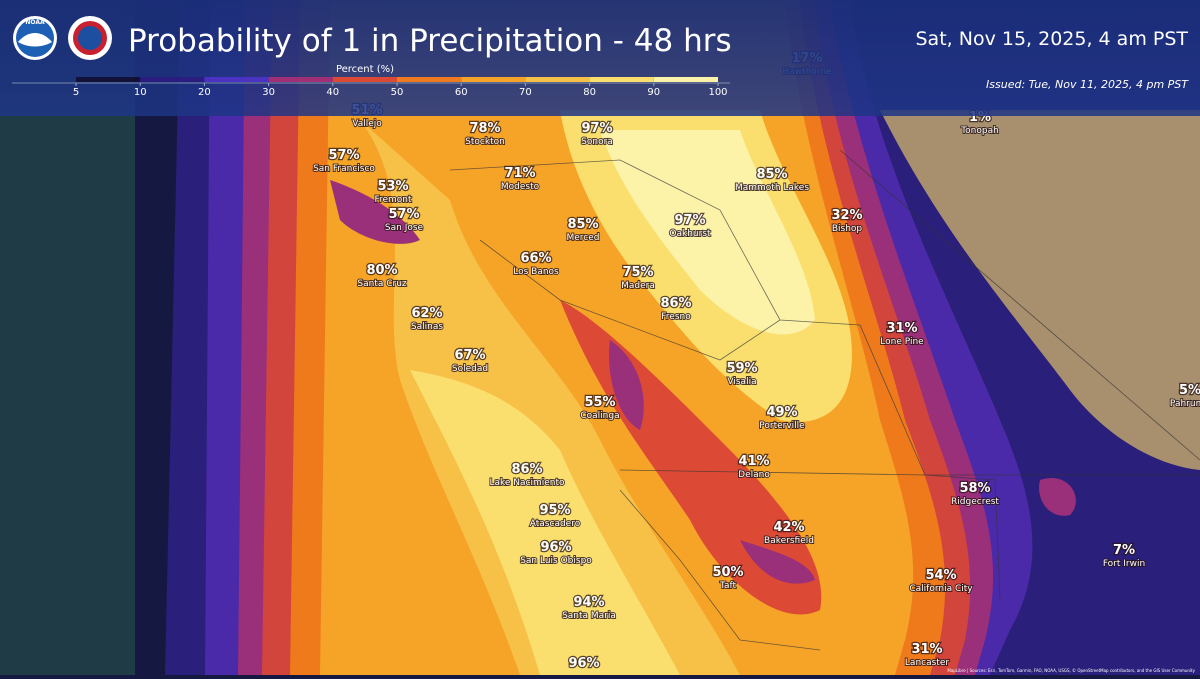 The height and width of the screenshot is (679, 1200). What do you see at coordinates (979, 131) in the screenshot?
I see `location-name: Tonopah` at bounding box center [979, 131].